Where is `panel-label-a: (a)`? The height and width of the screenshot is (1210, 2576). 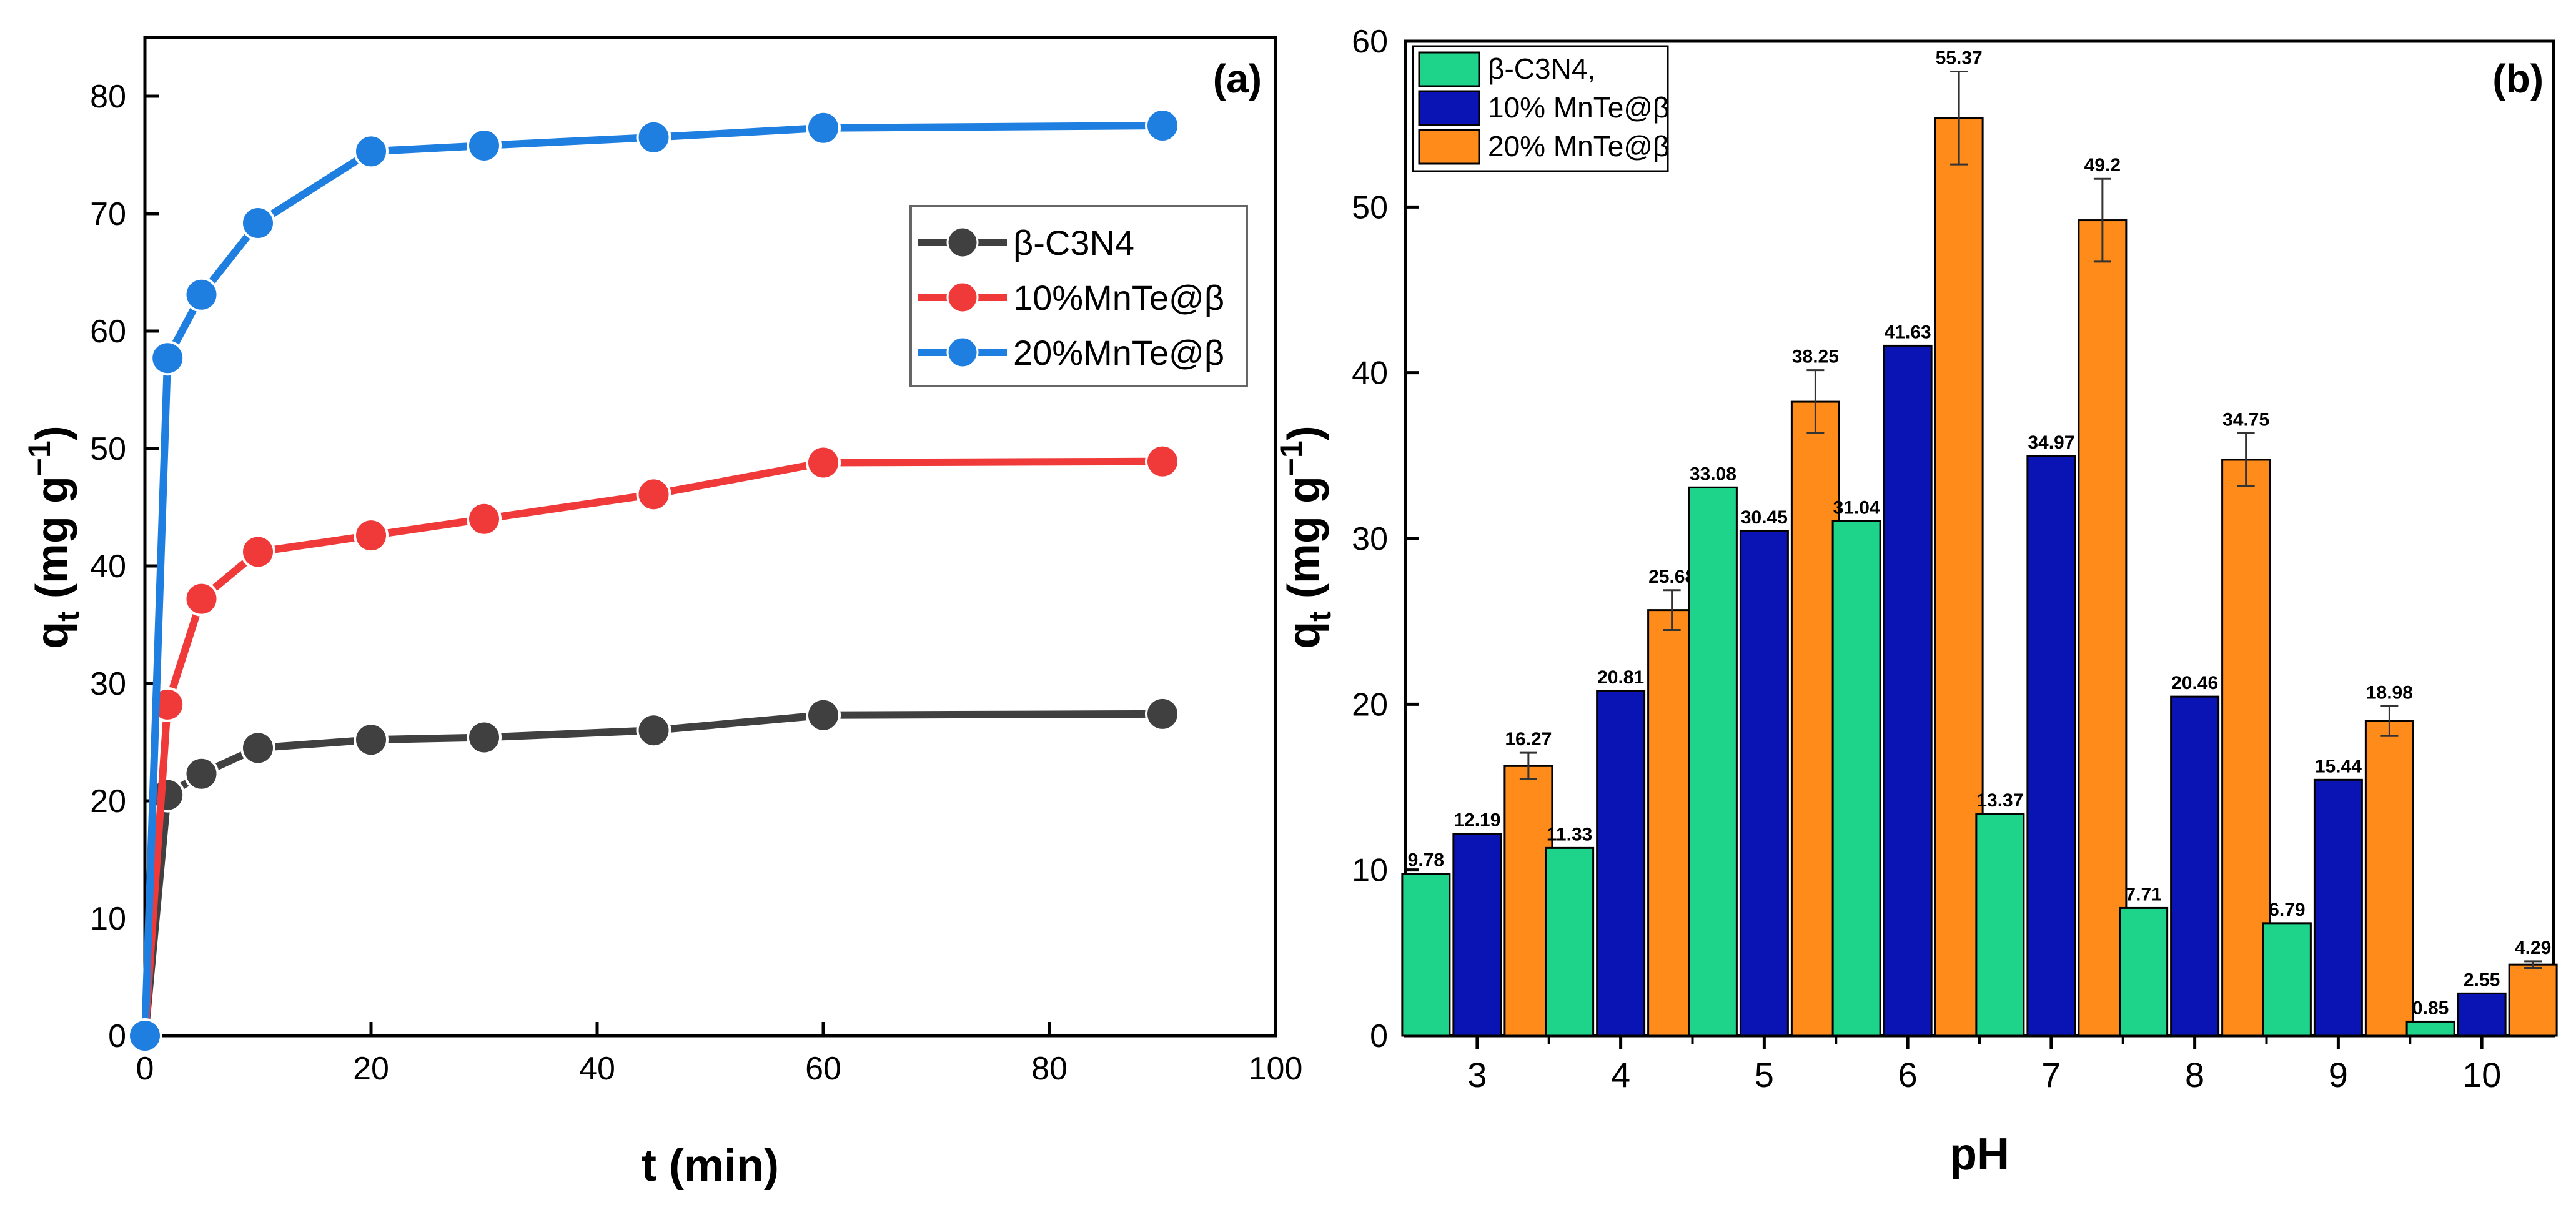 panel-label-a: (a) is located at coordinates (1237, 78).